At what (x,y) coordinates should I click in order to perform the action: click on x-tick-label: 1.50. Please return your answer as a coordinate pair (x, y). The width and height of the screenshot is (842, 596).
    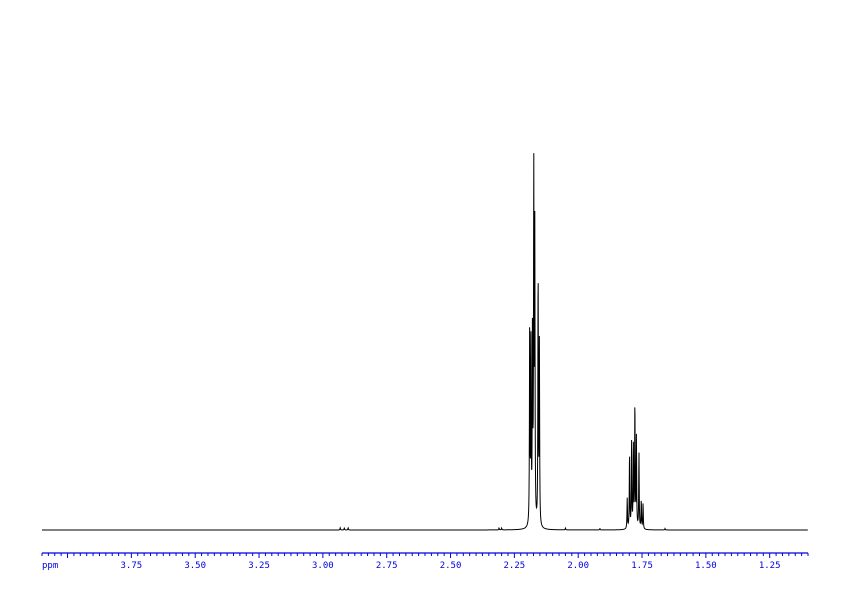
    Looking at the image, I should click on (706, 566).